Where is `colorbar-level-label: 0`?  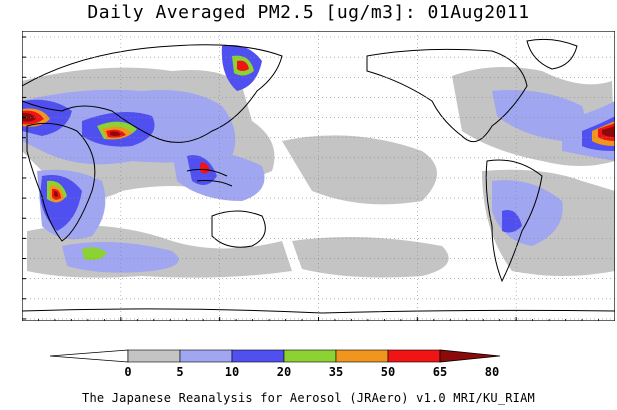
colorbar-level-label: 0 is located at coordinates (127, 372).